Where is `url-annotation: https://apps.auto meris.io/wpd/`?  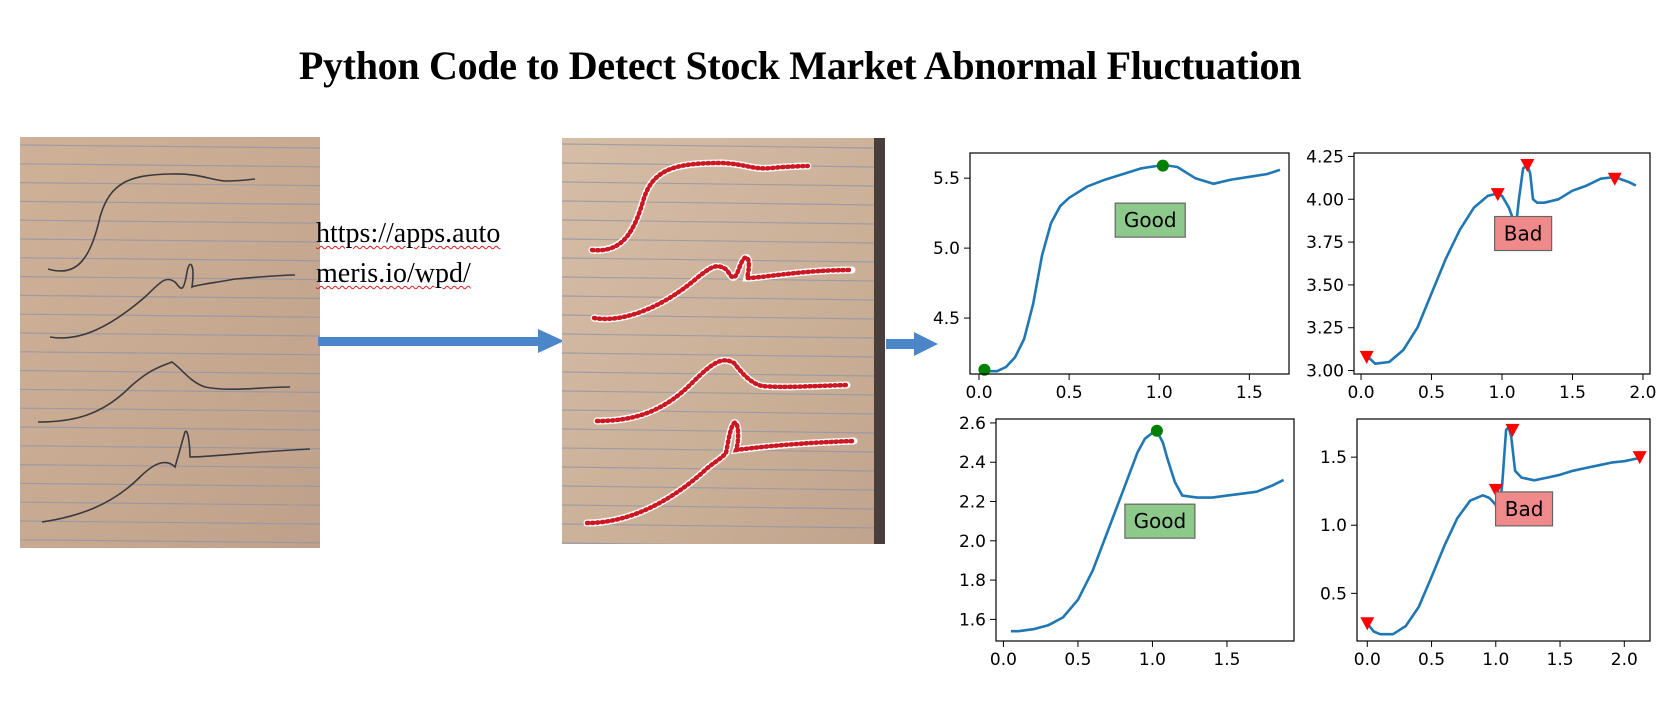 url-annotation: https://apps.auto meris.io/wpd/ is located at coordinates (408, 254).